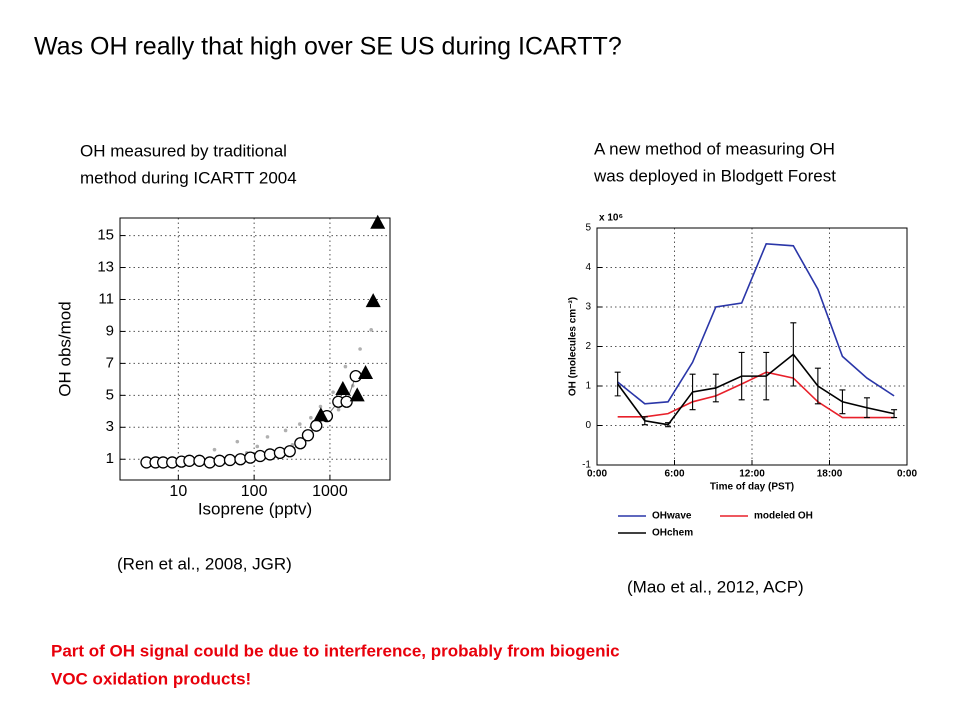 This screenshot has width=960, height=720. Describe the element at coordinates (330, 491) in the screenshot. I see `x-tick-label: 1000` at that location.